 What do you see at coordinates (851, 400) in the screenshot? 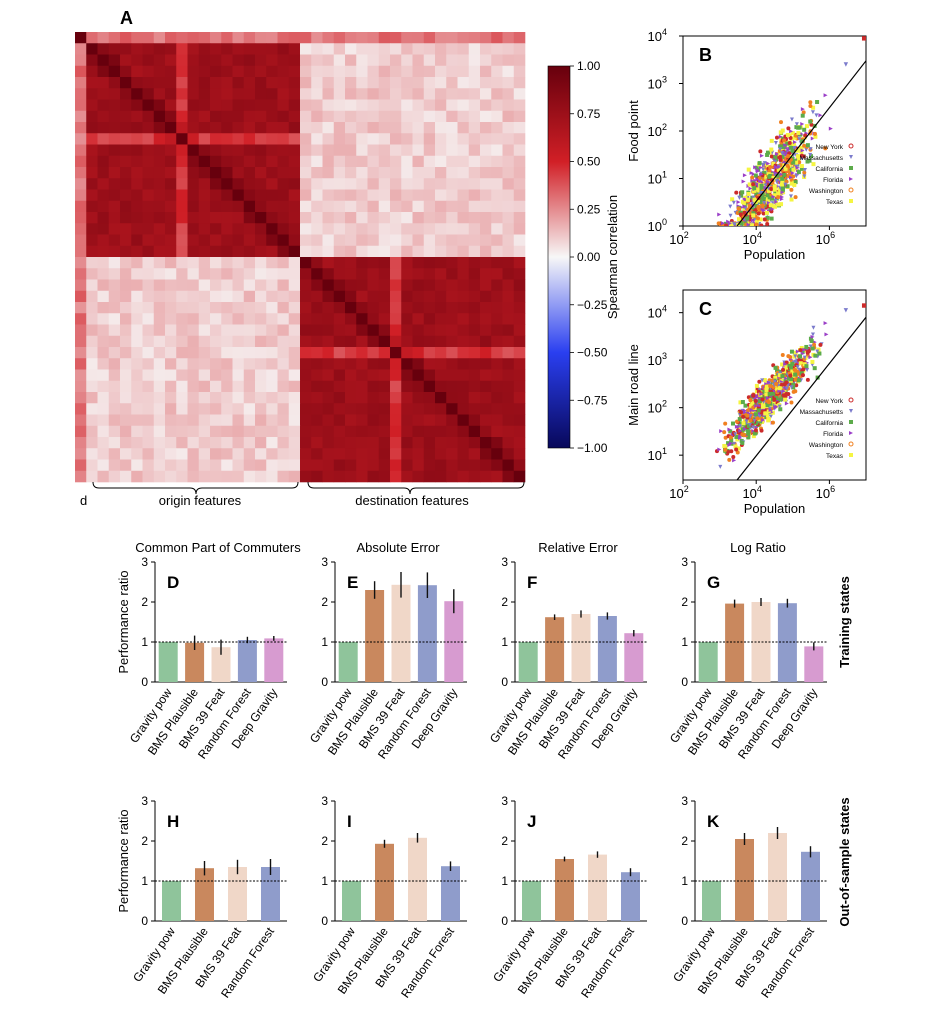
I see `legend-marker` at bounding box center [851, 400].